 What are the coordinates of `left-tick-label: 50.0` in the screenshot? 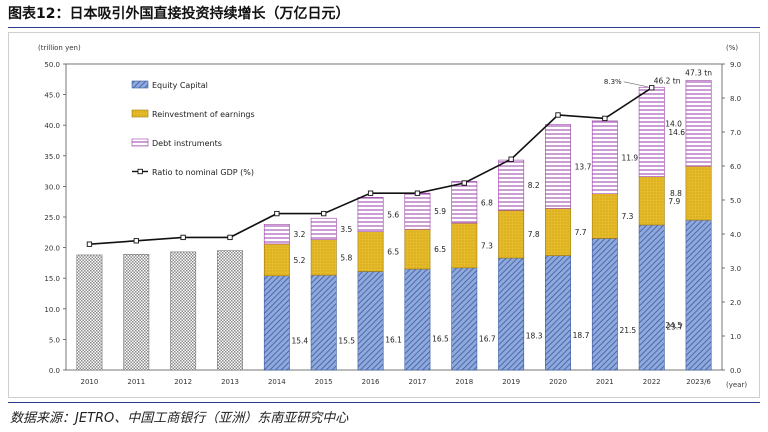 It's located at (52, 65).